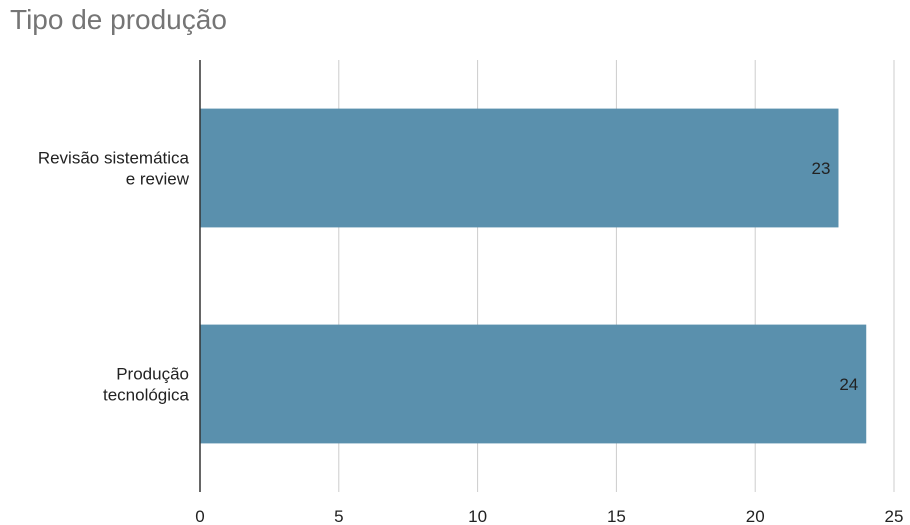 The image size is (910, 525). Describe the element at coordinates (549, 516) in the screenshot. I see `x-tick-labels: 0 5 10 15 20 25` at that location.